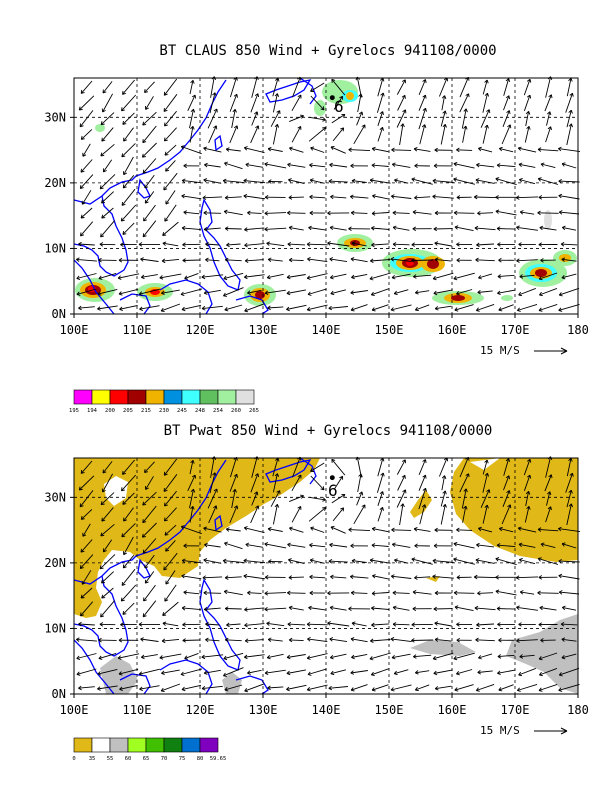 This screenshot has width=612, height=792. Describe the element at coordinates (164, 411) in the screenshot. I see `colorbar-label: 230` at that location.